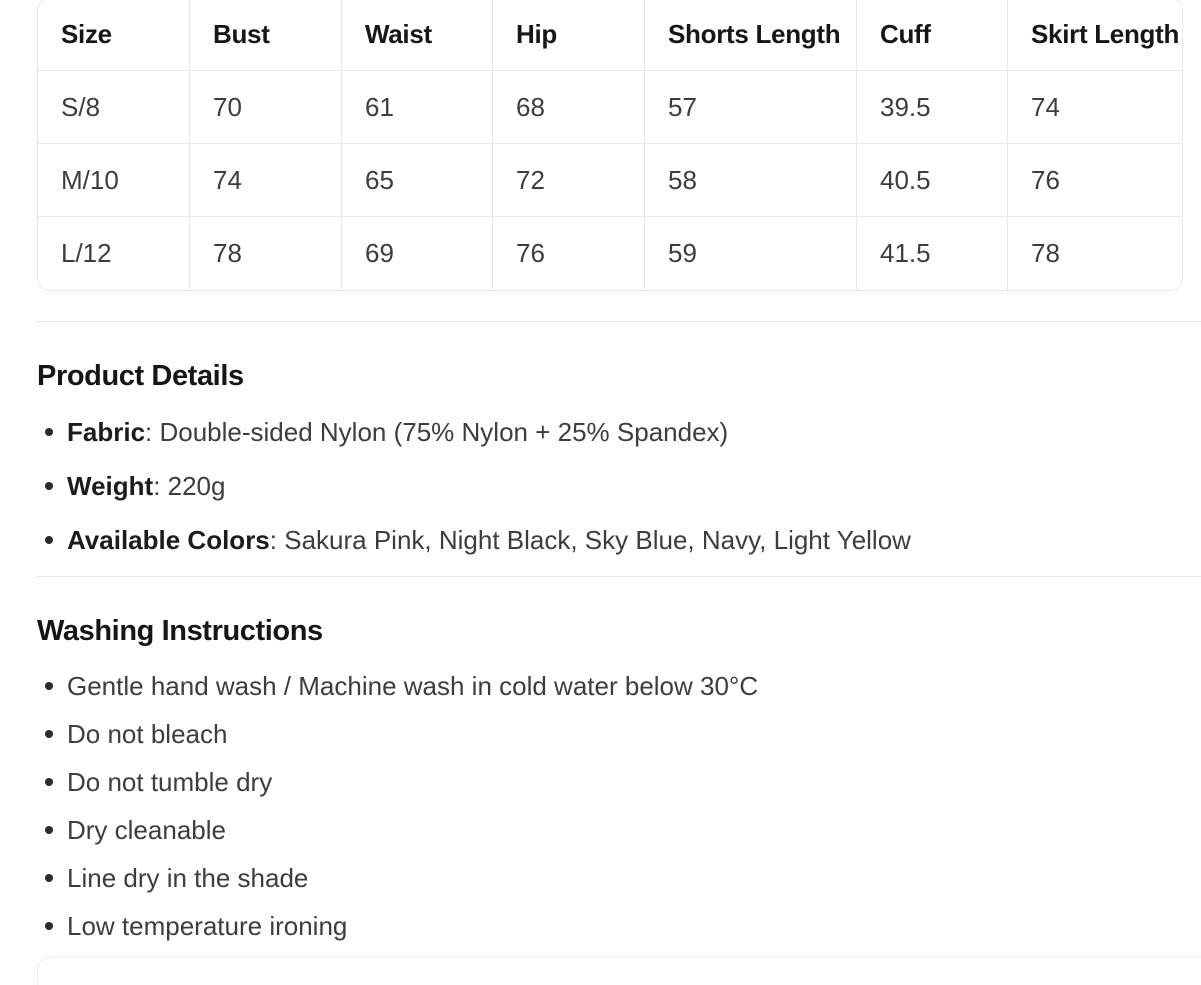 The height and width of the screenshot is (985, 1201). Describe the element at coordinates (170, 782) in the screenshot. I see `item-text: Do not tumble dry` at that location.